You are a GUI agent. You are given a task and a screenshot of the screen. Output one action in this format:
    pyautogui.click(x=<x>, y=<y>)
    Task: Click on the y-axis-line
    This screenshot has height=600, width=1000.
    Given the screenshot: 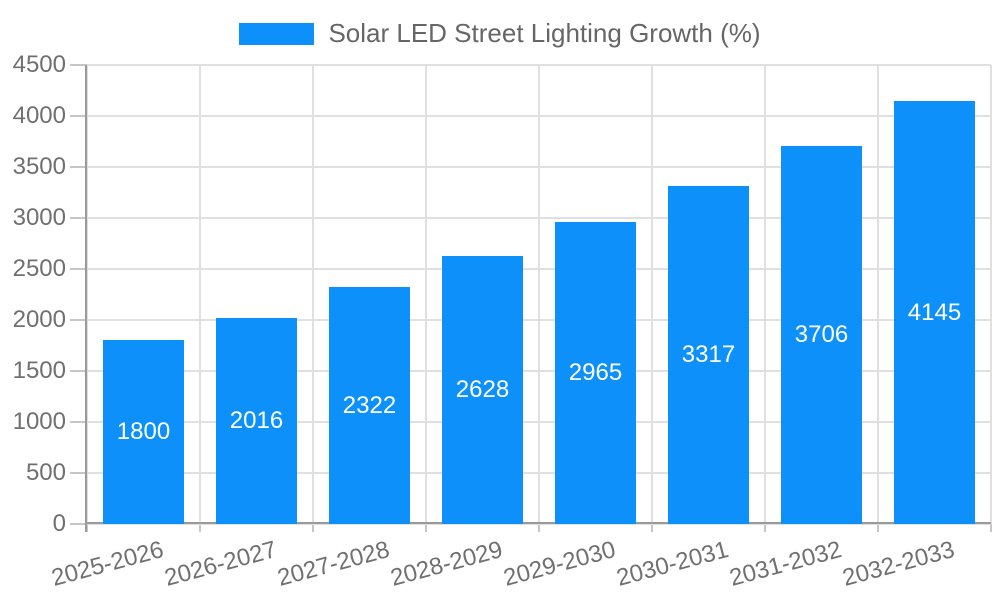 What is the action you would take?
    pyautogui.click(x=86, y=298)
    